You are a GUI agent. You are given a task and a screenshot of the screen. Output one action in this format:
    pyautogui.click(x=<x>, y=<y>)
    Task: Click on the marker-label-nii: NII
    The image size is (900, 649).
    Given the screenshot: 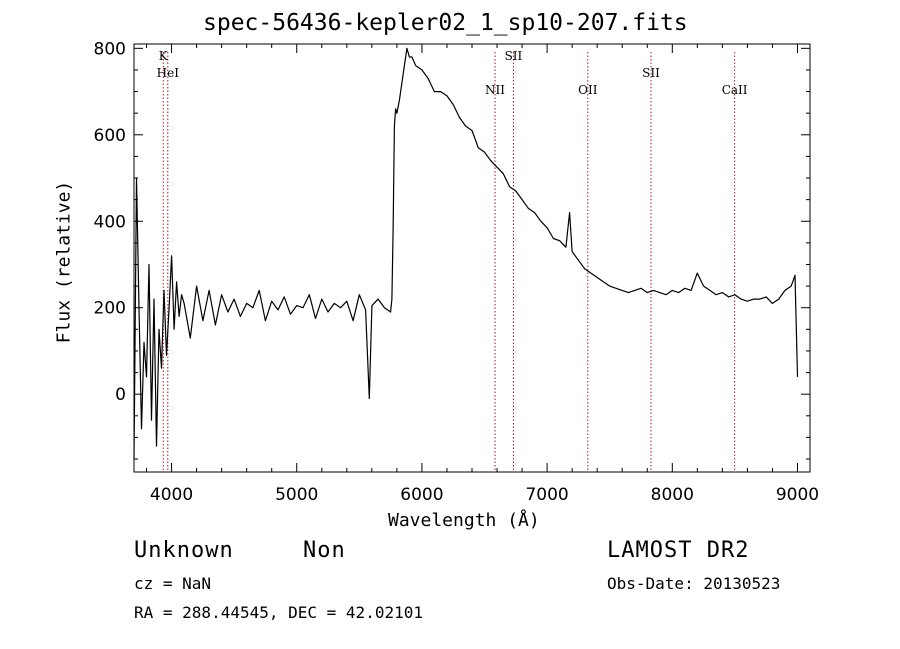 What is the action you would take?
    pyautogui.click(x=495, y=90)
    